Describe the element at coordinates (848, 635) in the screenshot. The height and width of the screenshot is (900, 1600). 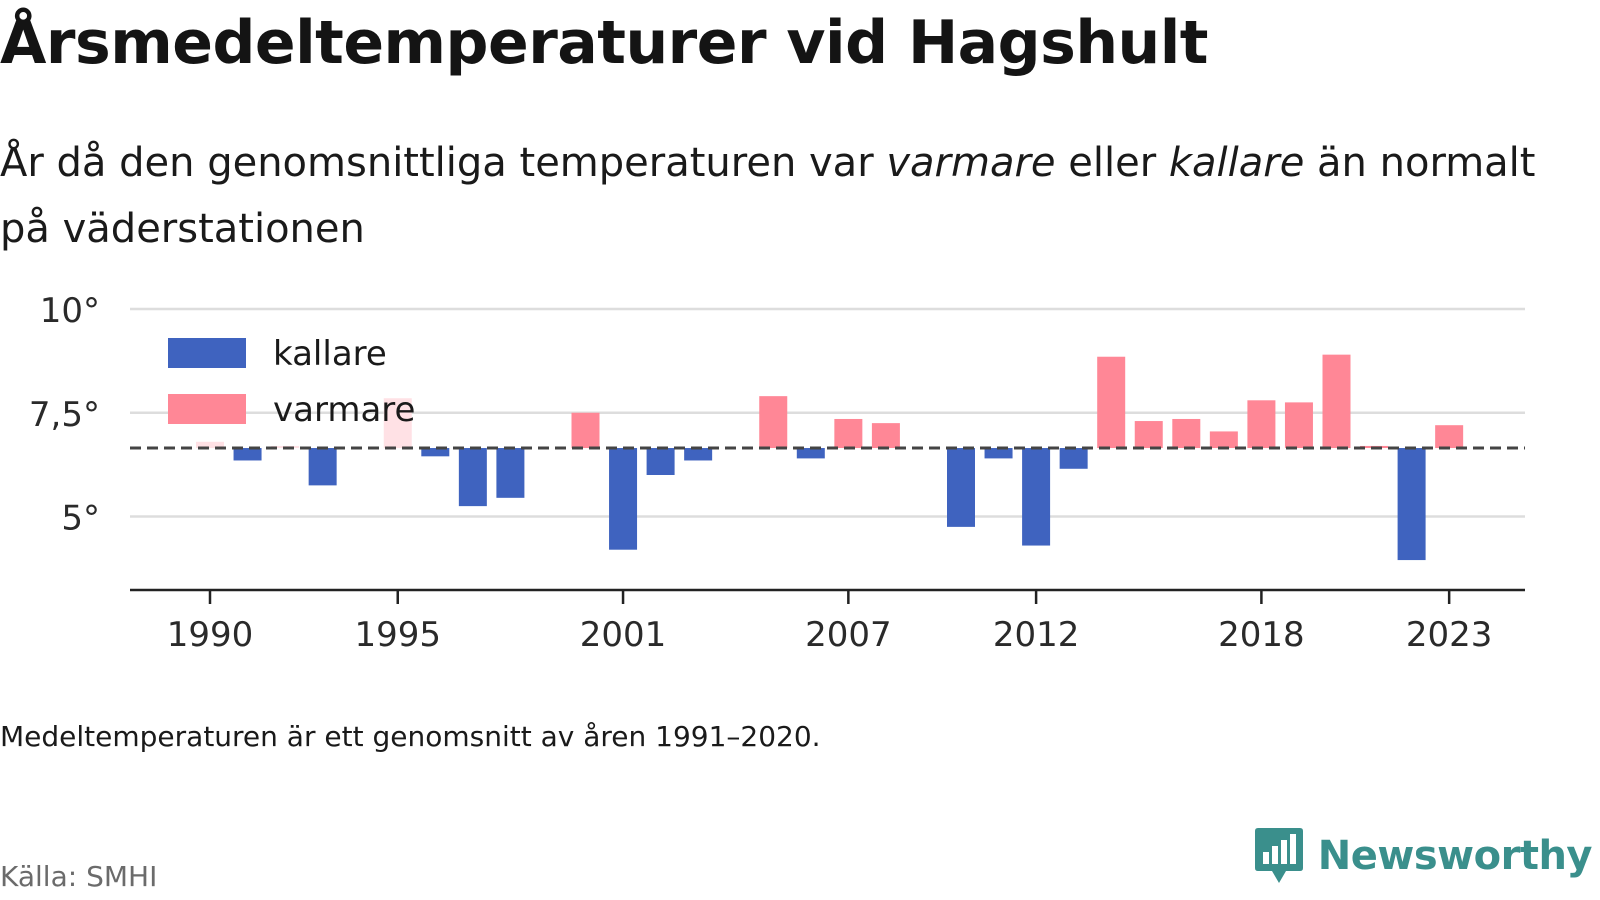
I see `x-tick-label: 2007` at that location.